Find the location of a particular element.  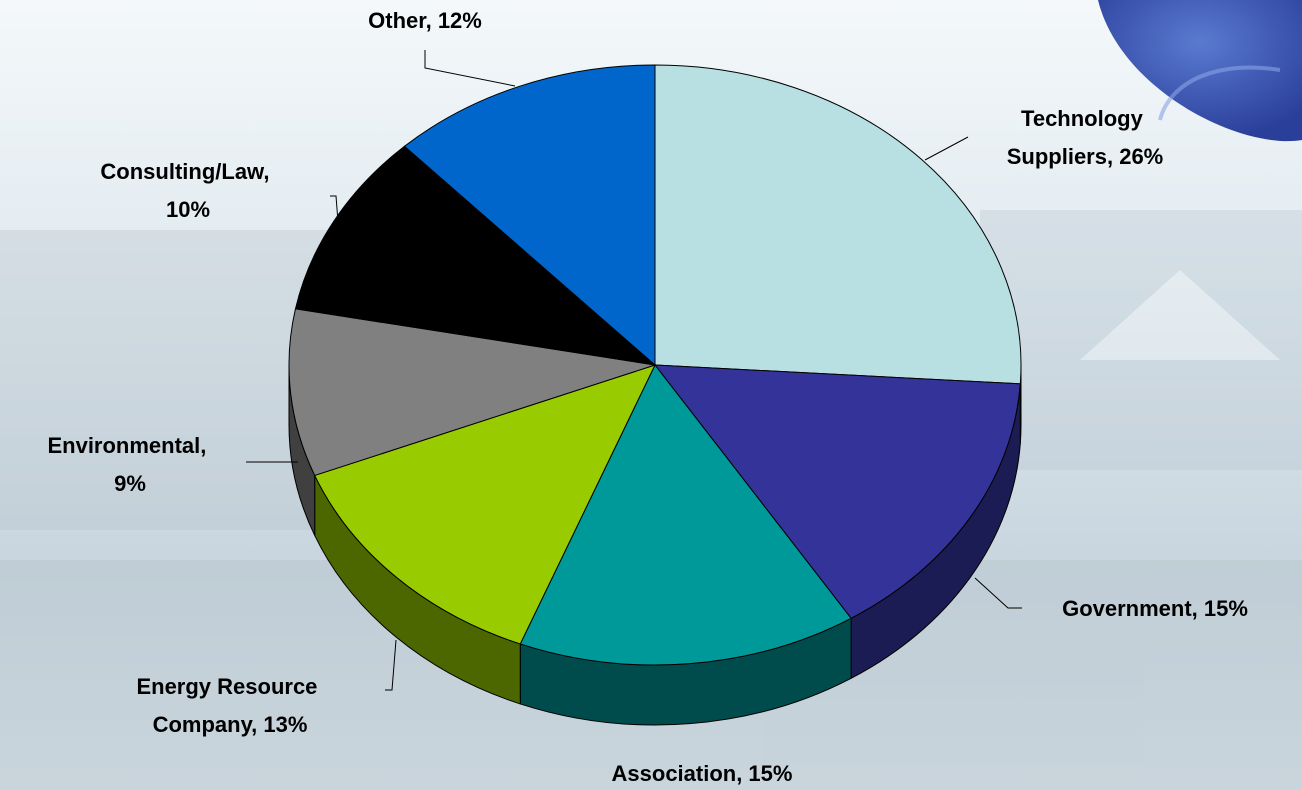

data-label: Government, 15% is located at coordinates (1155, 608).